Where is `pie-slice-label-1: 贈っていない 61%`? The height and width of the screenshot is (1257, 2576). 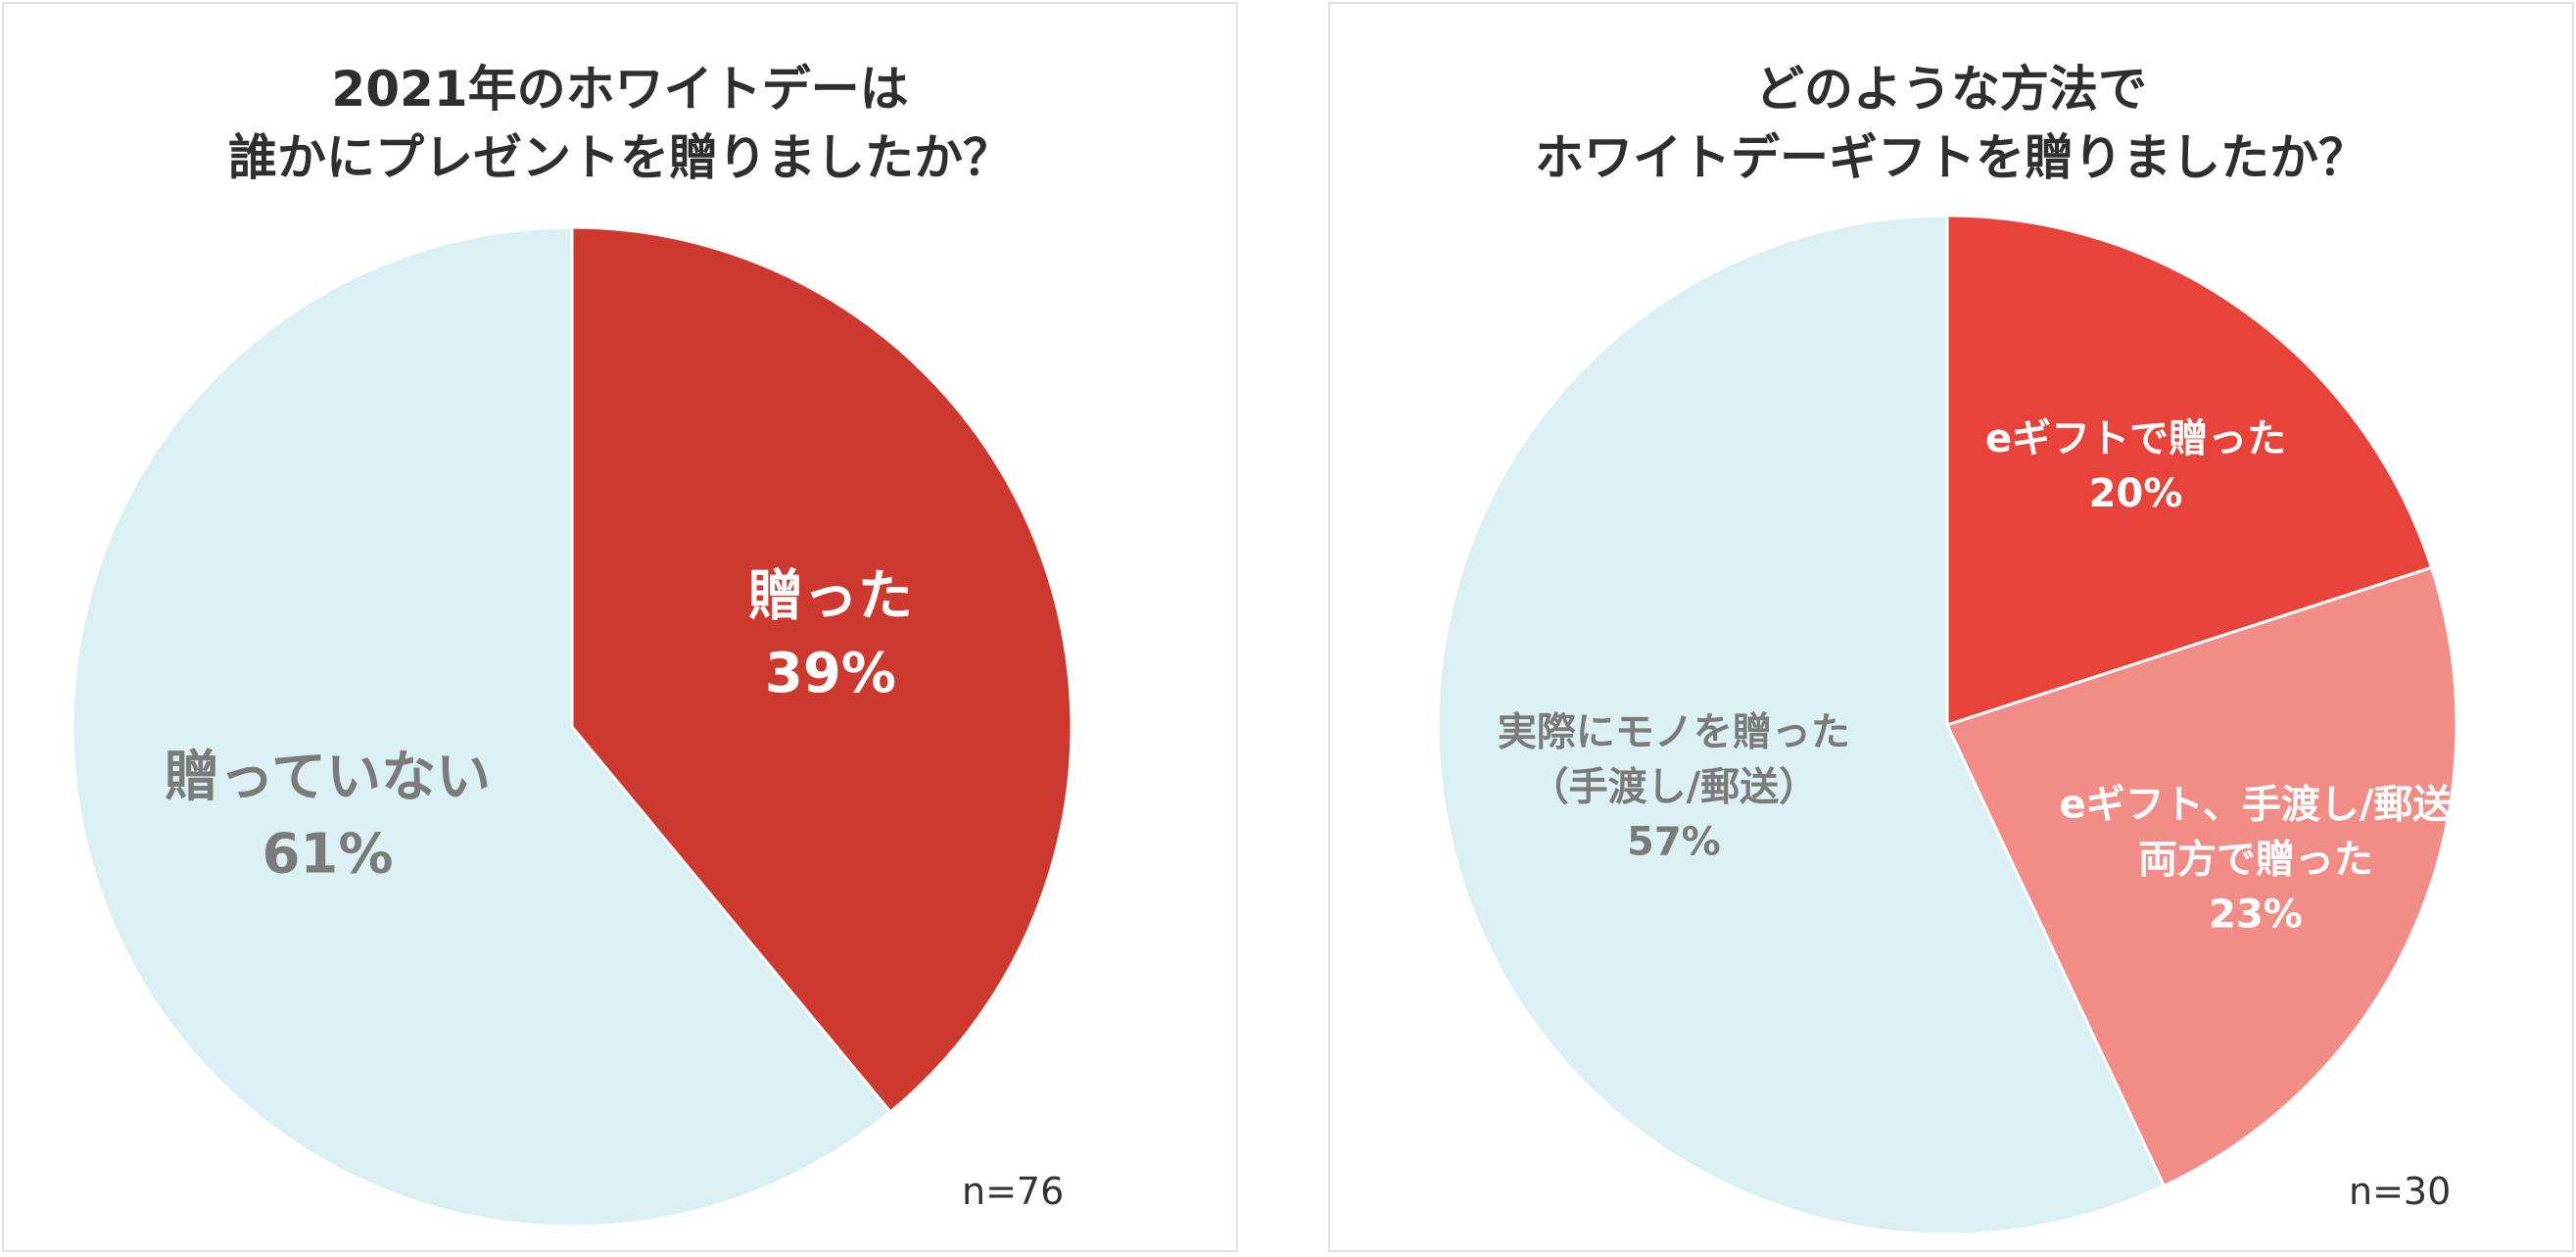
pie-slice-label-1: 贈っていない 61% is located at coordinates (328, 816).